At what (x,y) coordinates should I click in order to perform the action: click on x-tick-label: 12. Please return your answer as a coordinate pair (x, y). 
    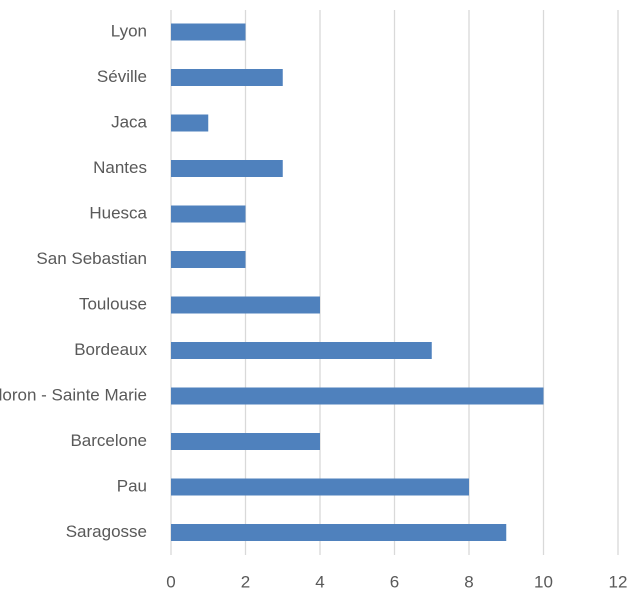
    Looking at the image, I should click on (618, 581).